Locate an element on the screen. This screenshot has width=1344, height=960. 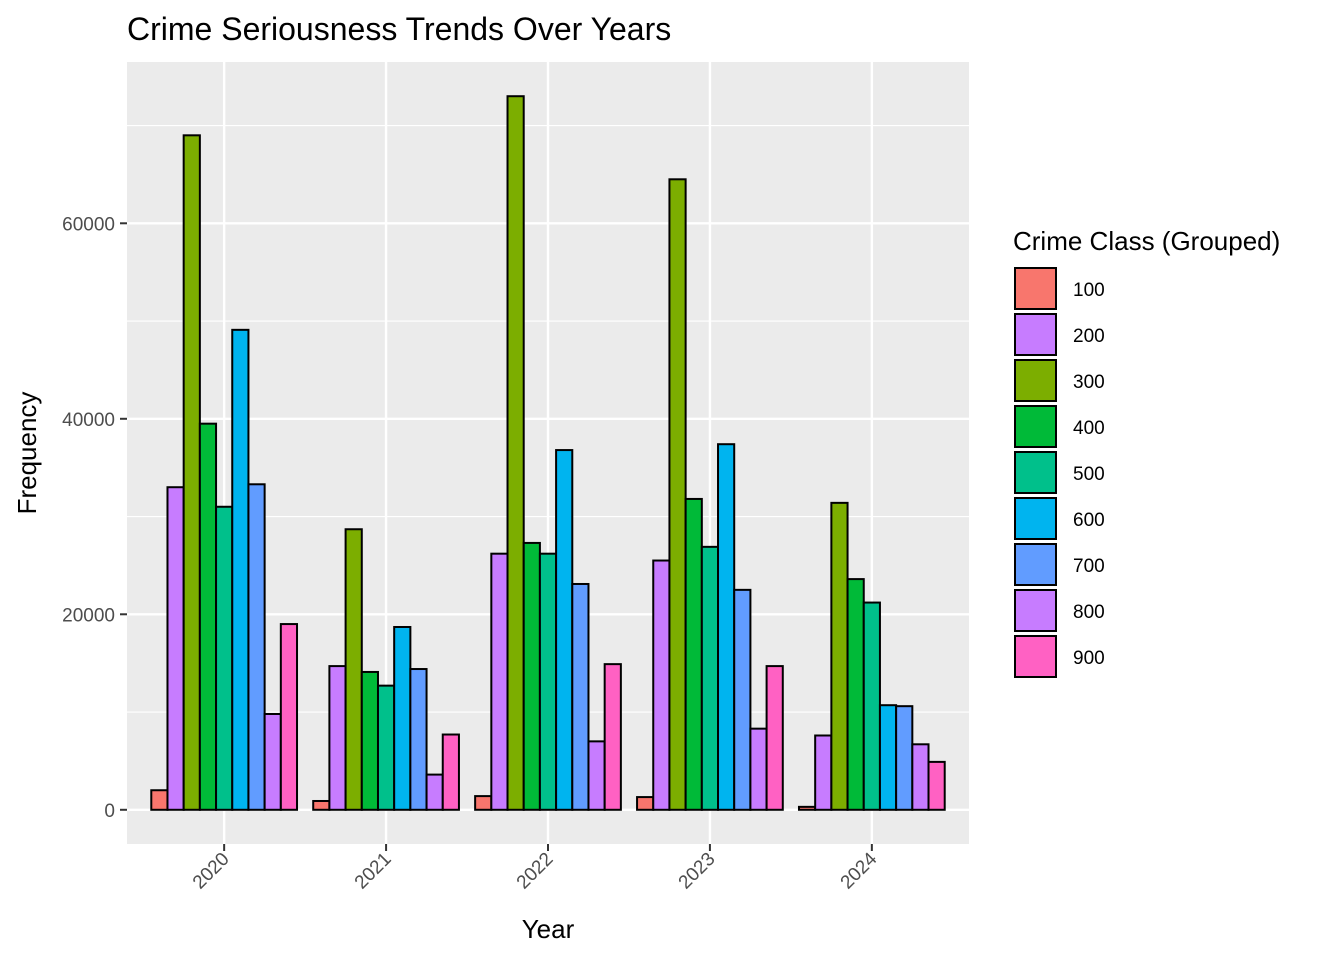
bar-800-2022 is located at coordinates (596, 775).